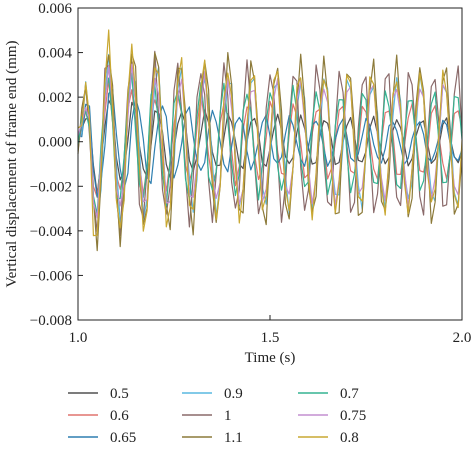  What do you see at coordinates (349, 394) in the screenshot?
I see `legend-label: 0.7` at bounding box center [349, 394].